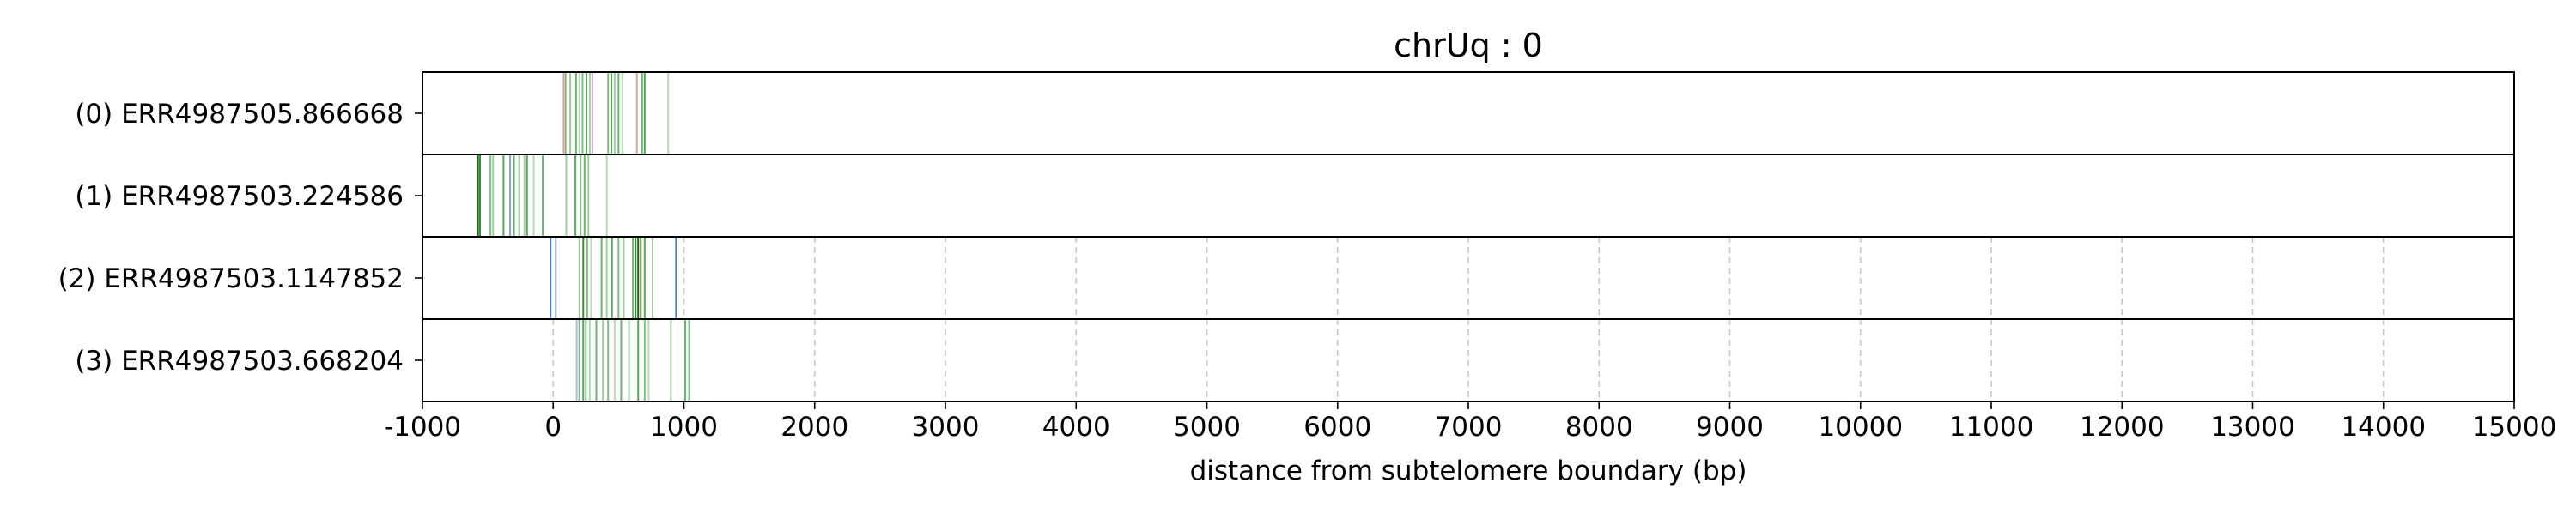  Describe the element at coordinates (1860, 427) in the screenshot. I see `x-tick-label: 10000` at that location.